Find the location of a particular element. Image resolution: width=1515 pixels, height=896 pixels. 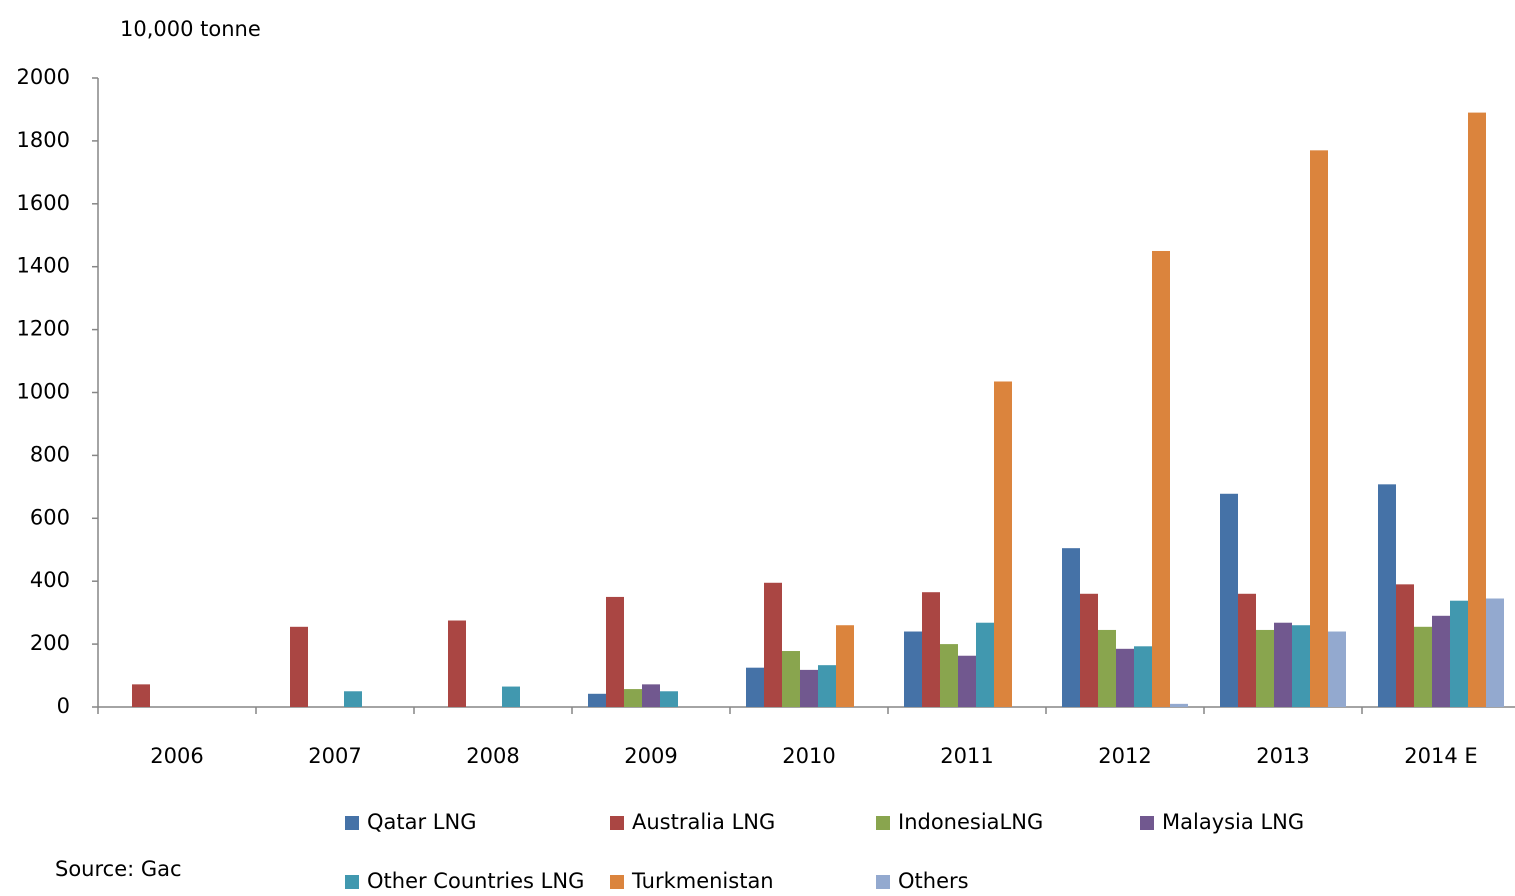

y-tick-label: 600 is located at coordinates (50, 517).